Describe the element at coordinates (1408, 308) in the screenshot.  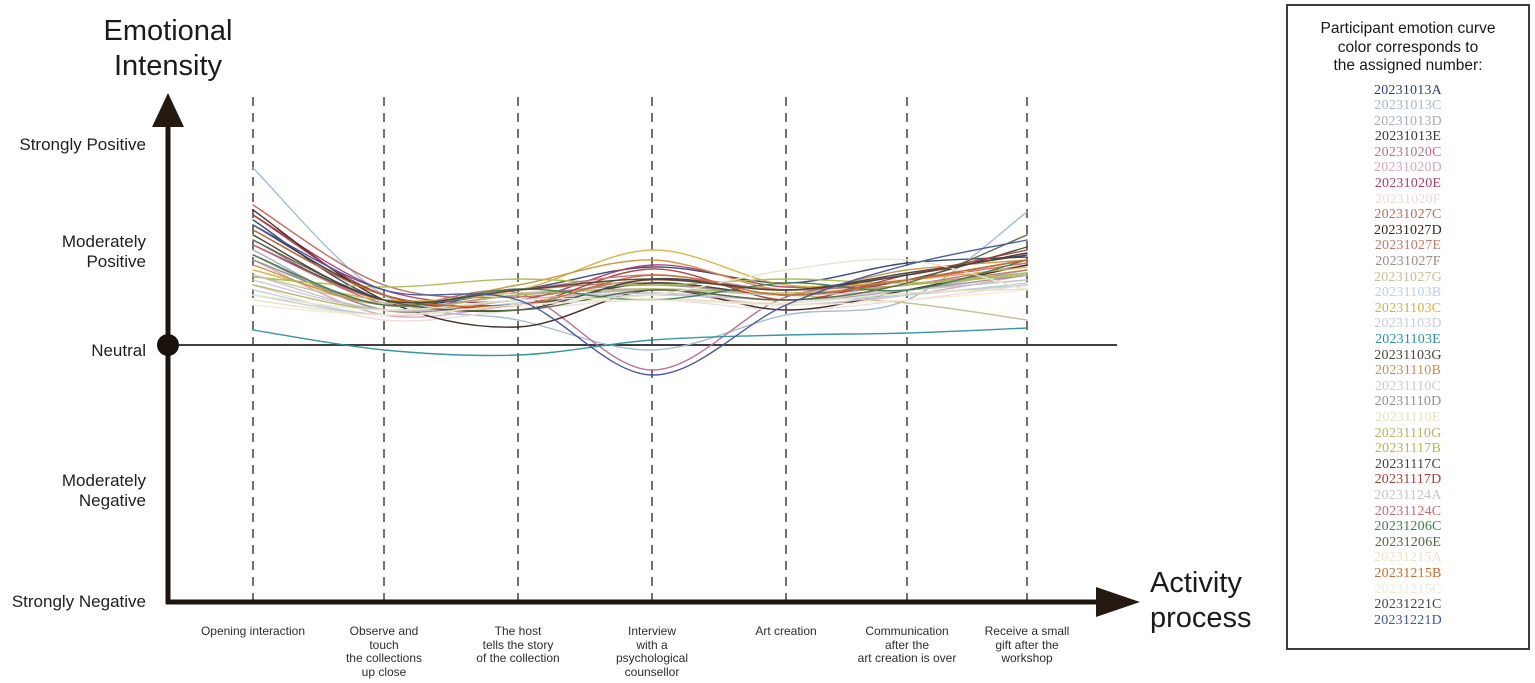
I see `legend-entry-20231103C: 20231103C` at that location.